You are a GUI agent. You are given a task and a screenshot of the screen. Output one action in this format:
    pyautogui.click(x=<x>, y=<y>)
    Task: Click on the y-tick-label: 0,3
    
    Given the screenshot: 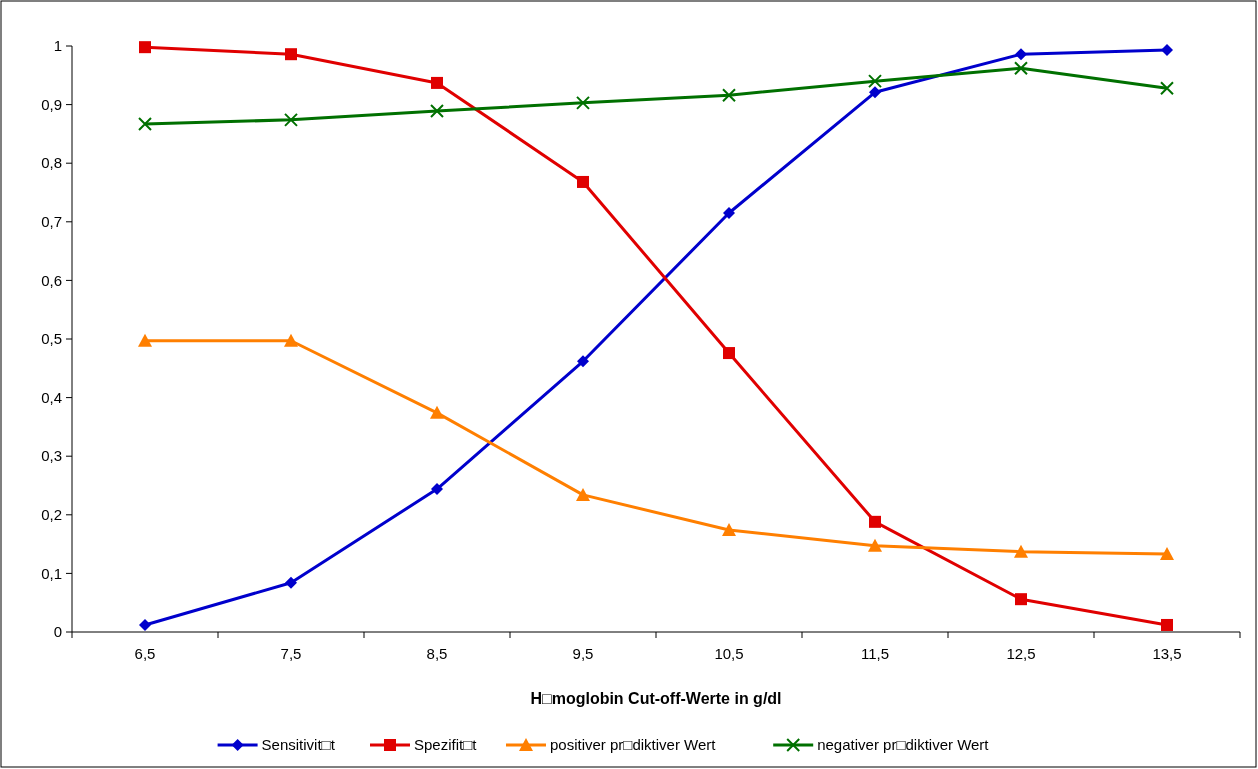 What is the action you would take?
    pyautogui.click(x=51, y=456)
    